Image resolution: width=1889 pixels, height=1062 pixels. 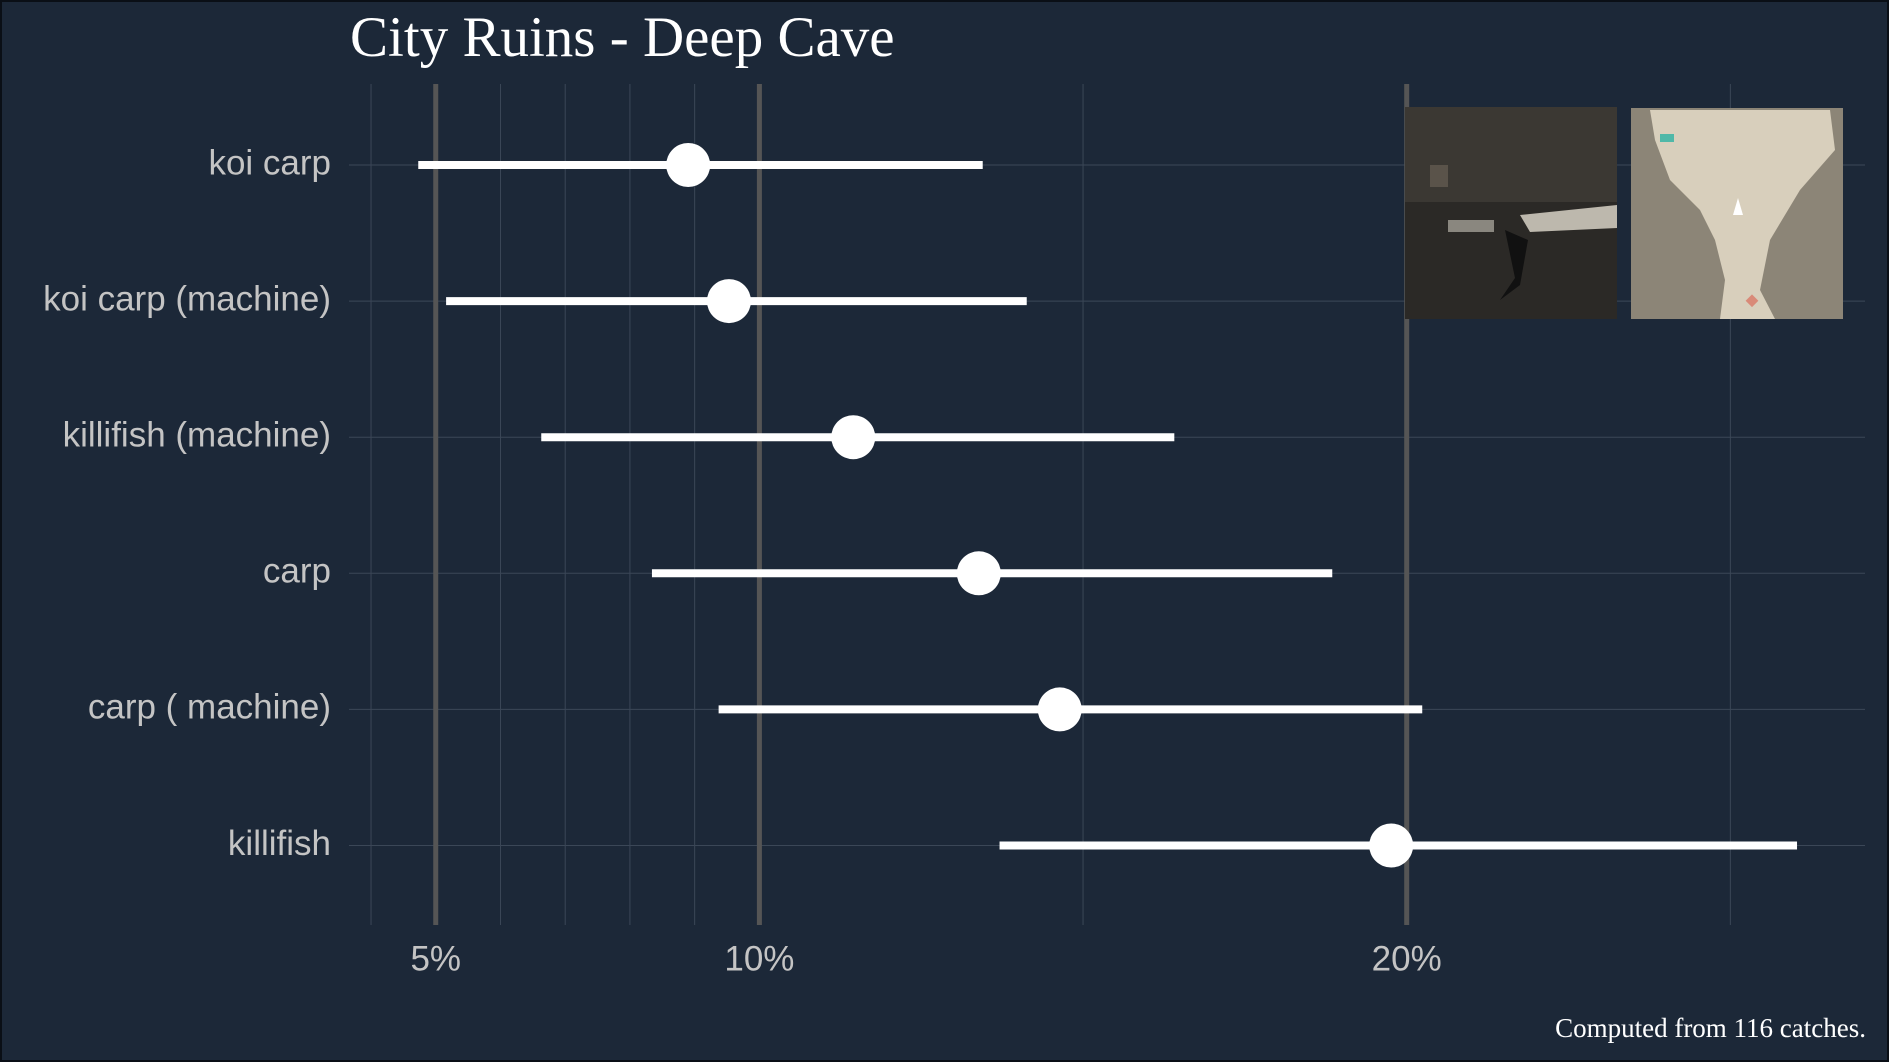 I want to click on y-tick-label: killifish (machine), so click(x=197, y=434).